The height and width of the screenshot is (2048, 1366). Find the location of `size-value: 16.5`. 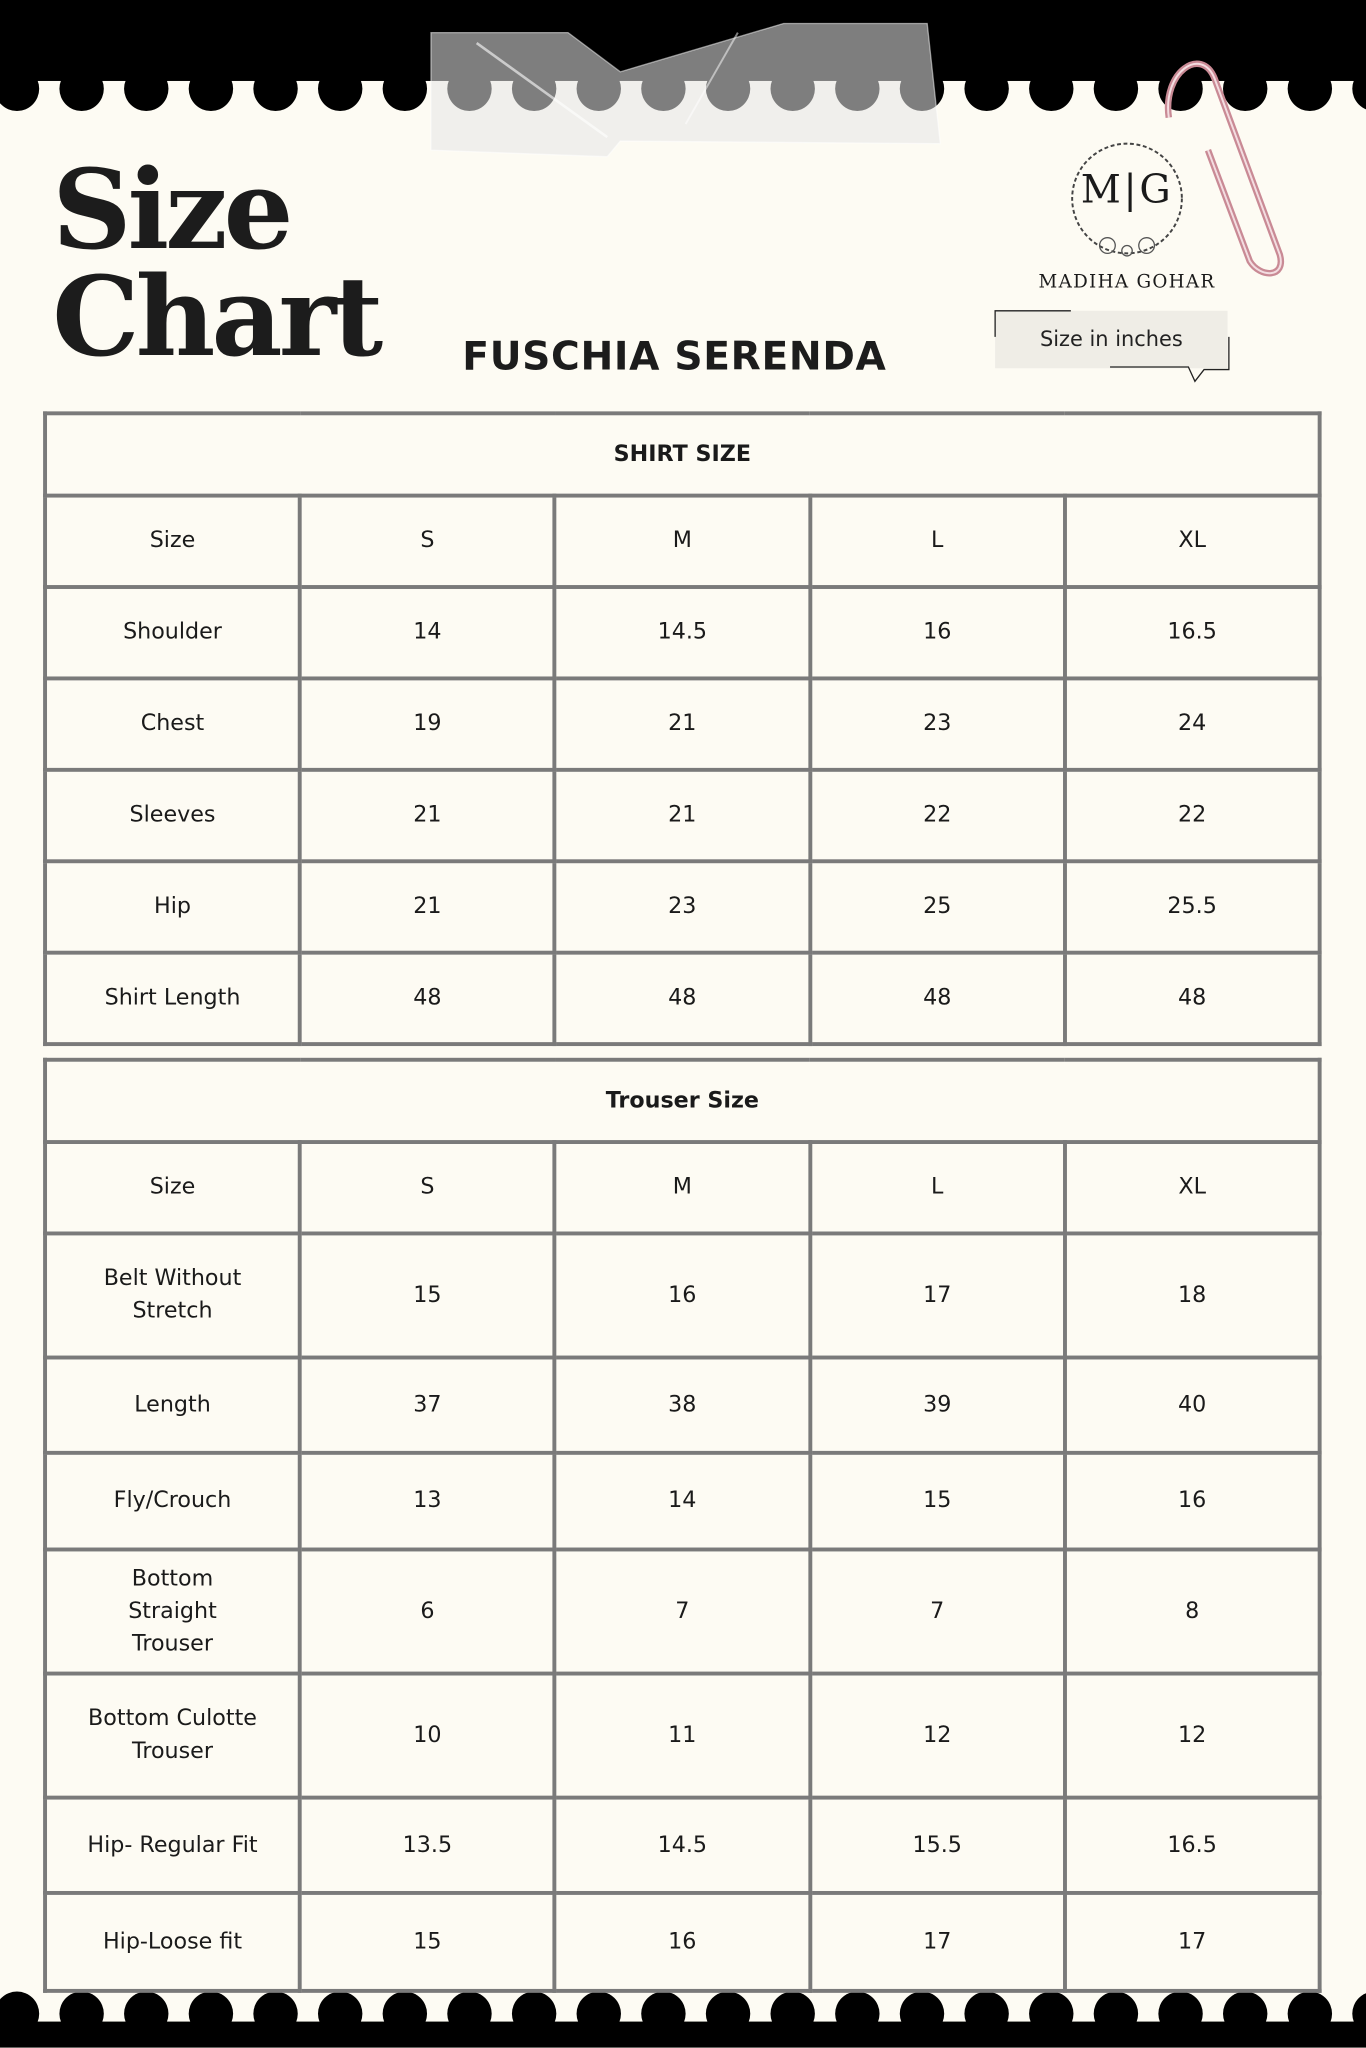

size-value: 16.5 is located at coordinates (1192, 1845).